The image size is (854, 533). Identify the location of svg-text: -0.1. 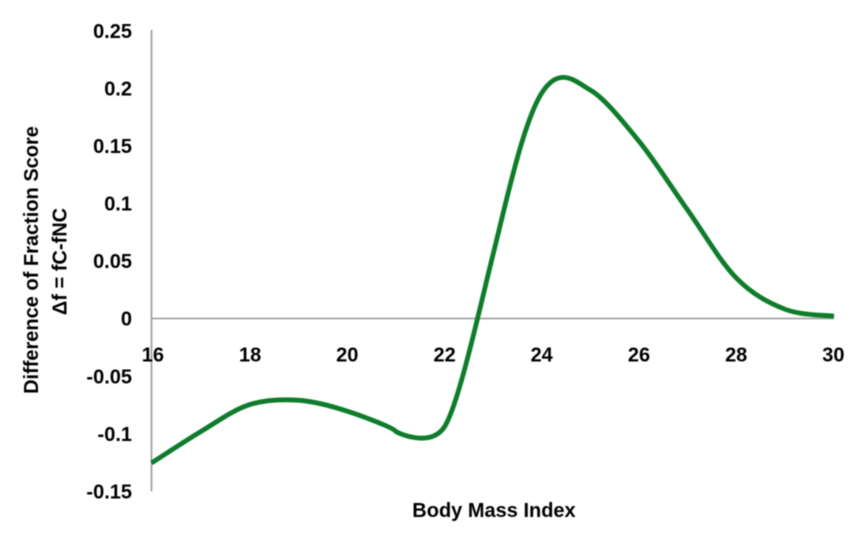
(115, 435).